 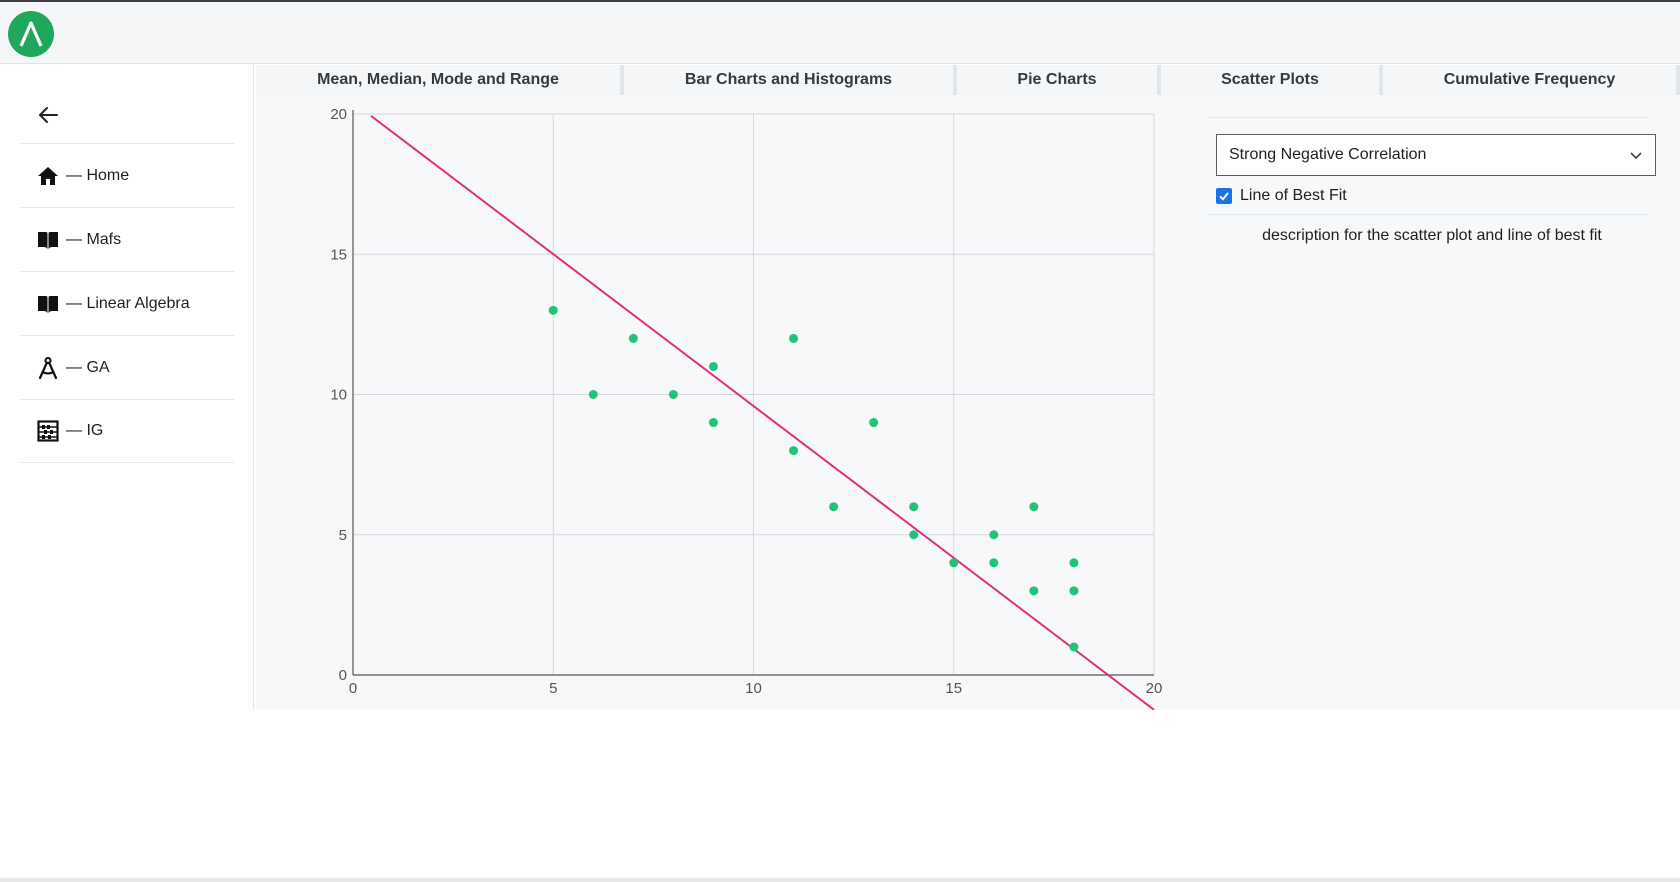 What do you see at coordinates (94, 239) in the screenshot?
I see `sidebar-item-label: — Mafs` at bounding box center [94, 239].